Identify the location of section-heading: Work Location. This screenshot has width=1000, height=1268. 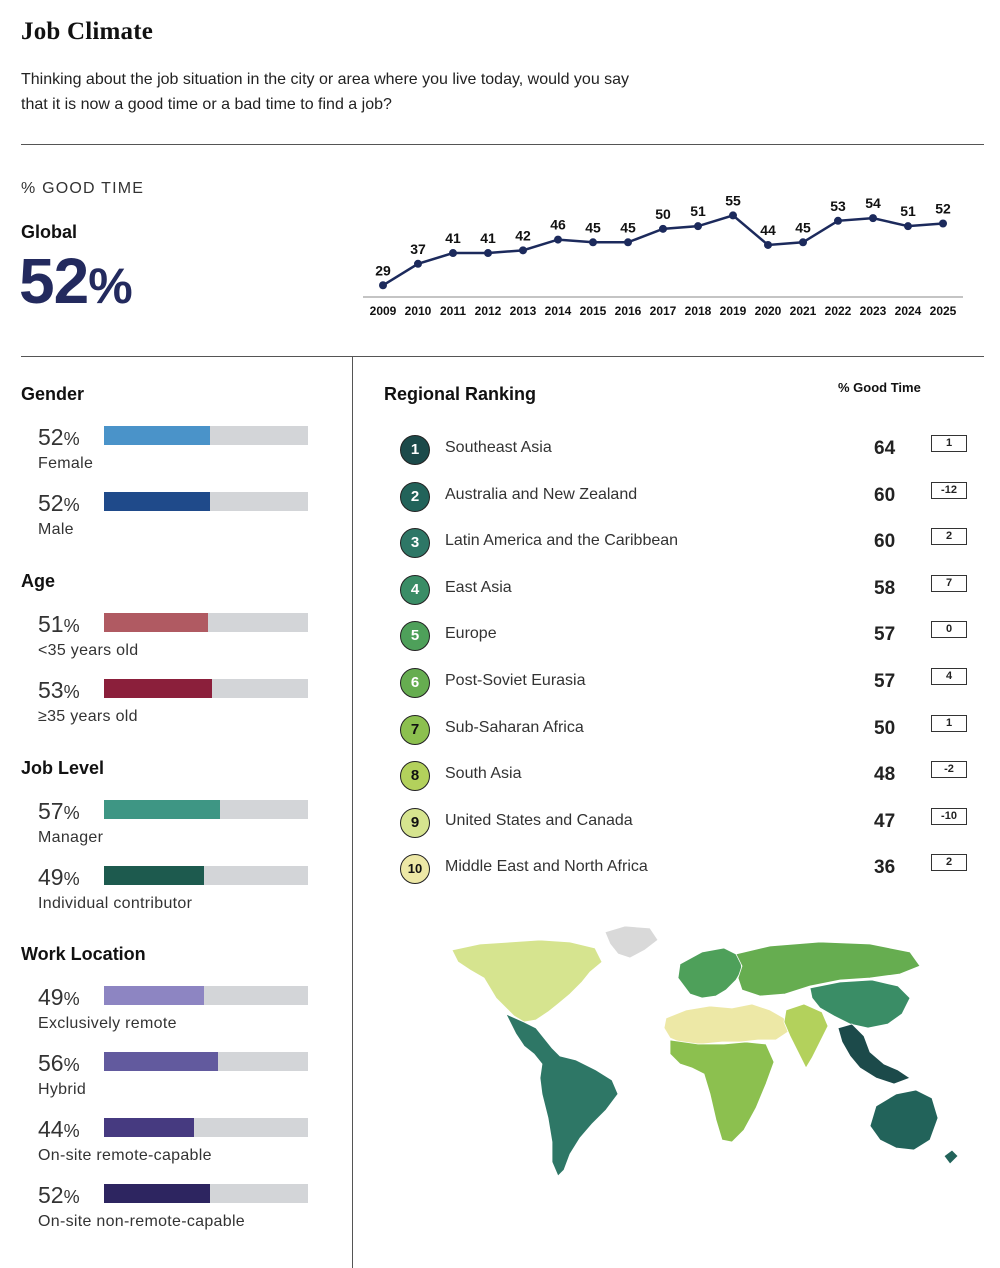
(83, 954).